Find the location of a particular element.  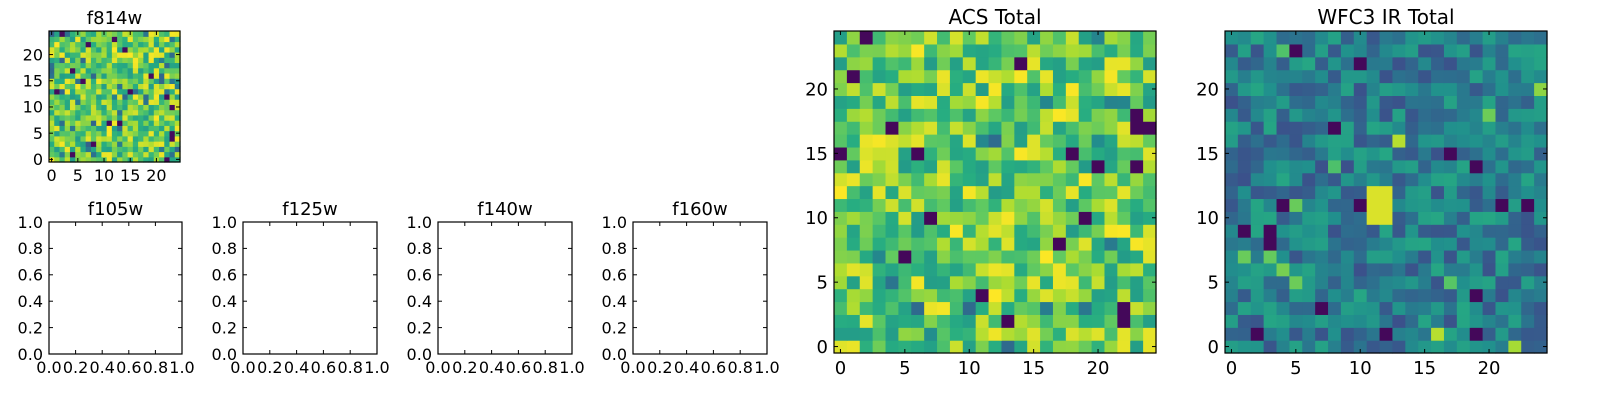

y-tick-label: 0.4 is located at coordinates (224, 301).